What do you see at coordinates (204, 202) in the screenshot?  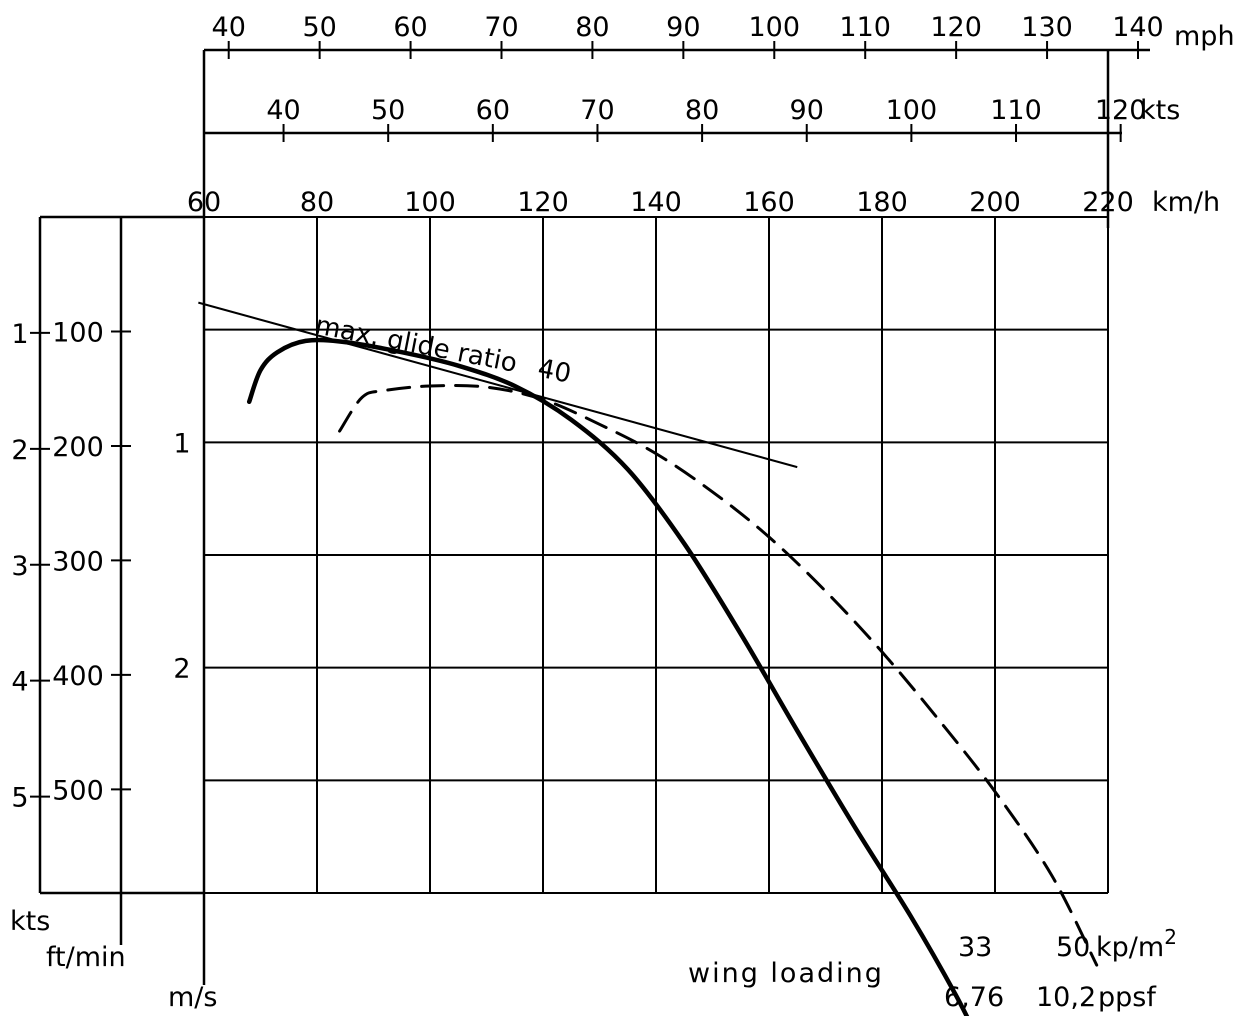 I see `kmh-tick-label-60: 60` at bounding box center [204, 202].